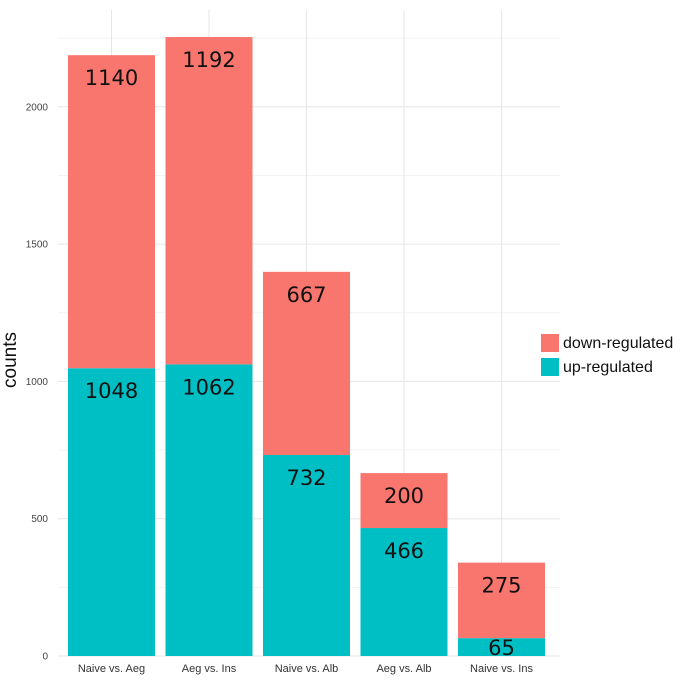  What do you see at coordinates (403, 669) in the screenshot?
I see `x-tick-label: Aeg vs. Alb` at bounding box center [403, 669].